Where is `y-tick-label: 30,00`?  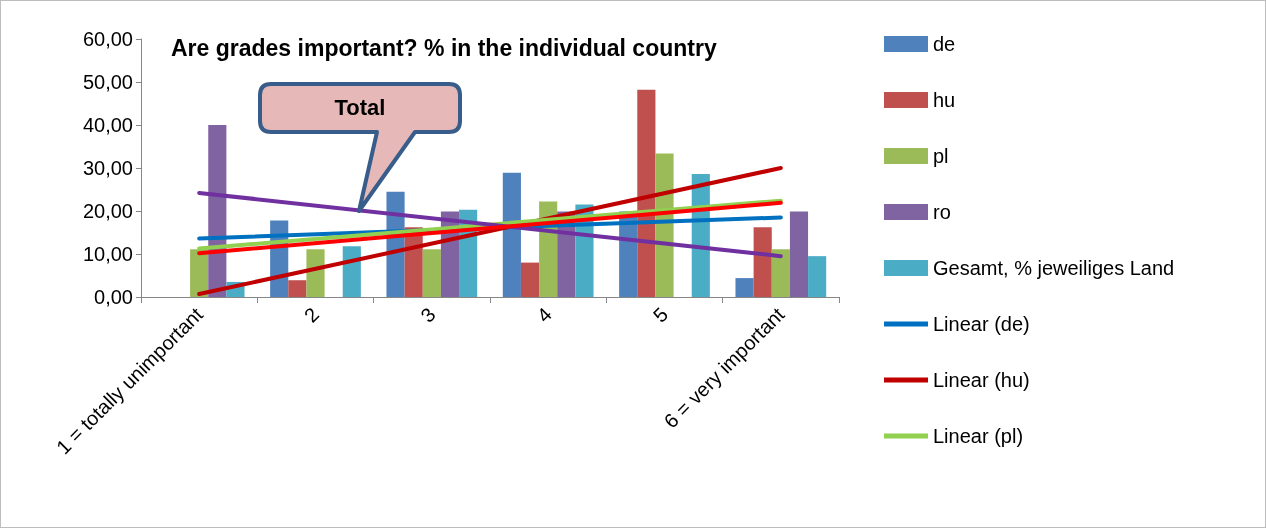
y-tick-label: 30,00 is located at coordinates (107, 168).